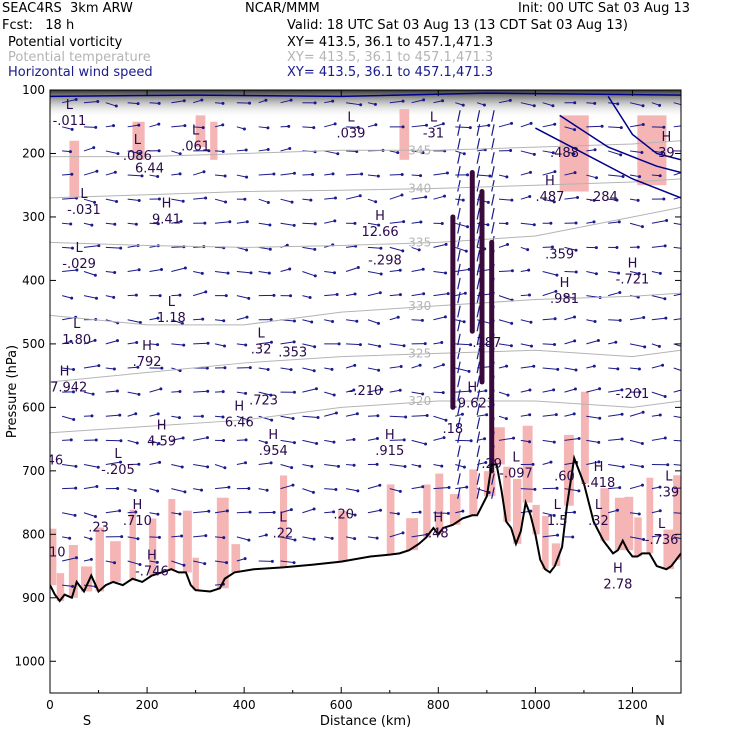 This screenshot has height=740, width=740. Describe the element at coordinates (419, 353) in the screenshot. I see `theta-contour-label: 325` at that location.